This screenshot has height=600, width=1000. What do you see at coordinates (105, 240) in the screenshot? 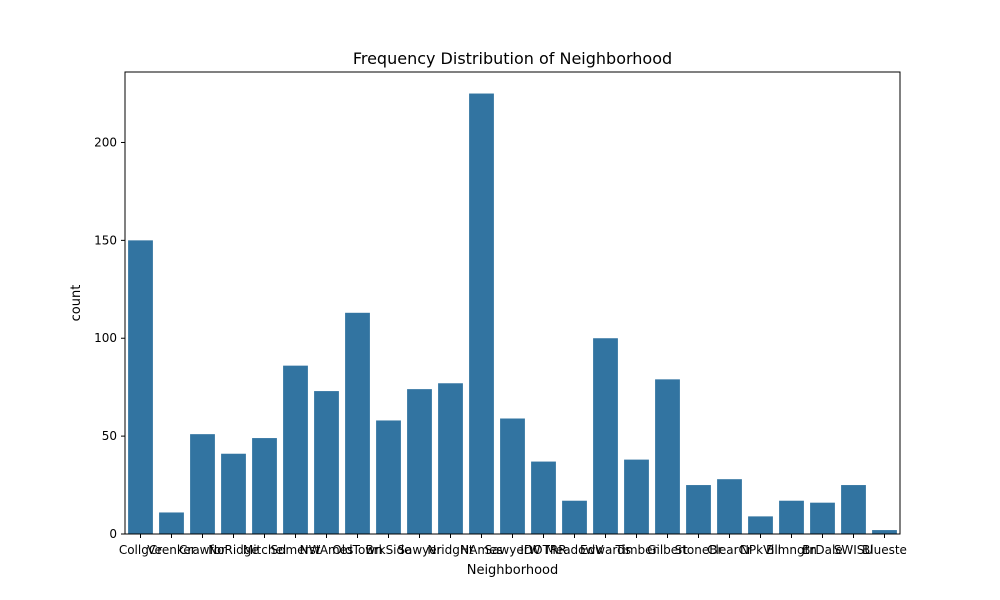
I see `y-tick-label: 150` at bounding box center [105, 240].